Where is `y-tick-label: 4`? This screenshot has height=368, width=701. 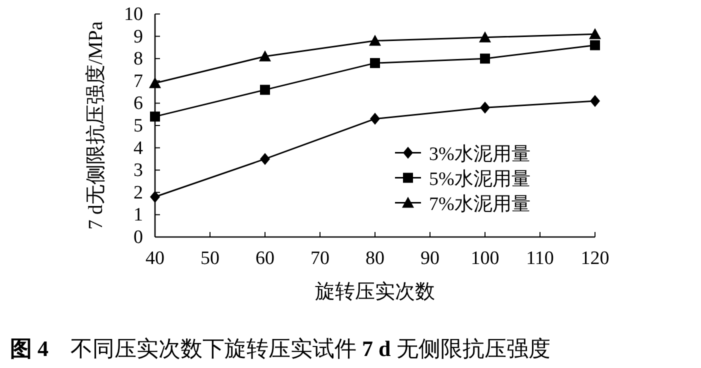
y-tick-label: 4 is located at coordinates (139, 148).